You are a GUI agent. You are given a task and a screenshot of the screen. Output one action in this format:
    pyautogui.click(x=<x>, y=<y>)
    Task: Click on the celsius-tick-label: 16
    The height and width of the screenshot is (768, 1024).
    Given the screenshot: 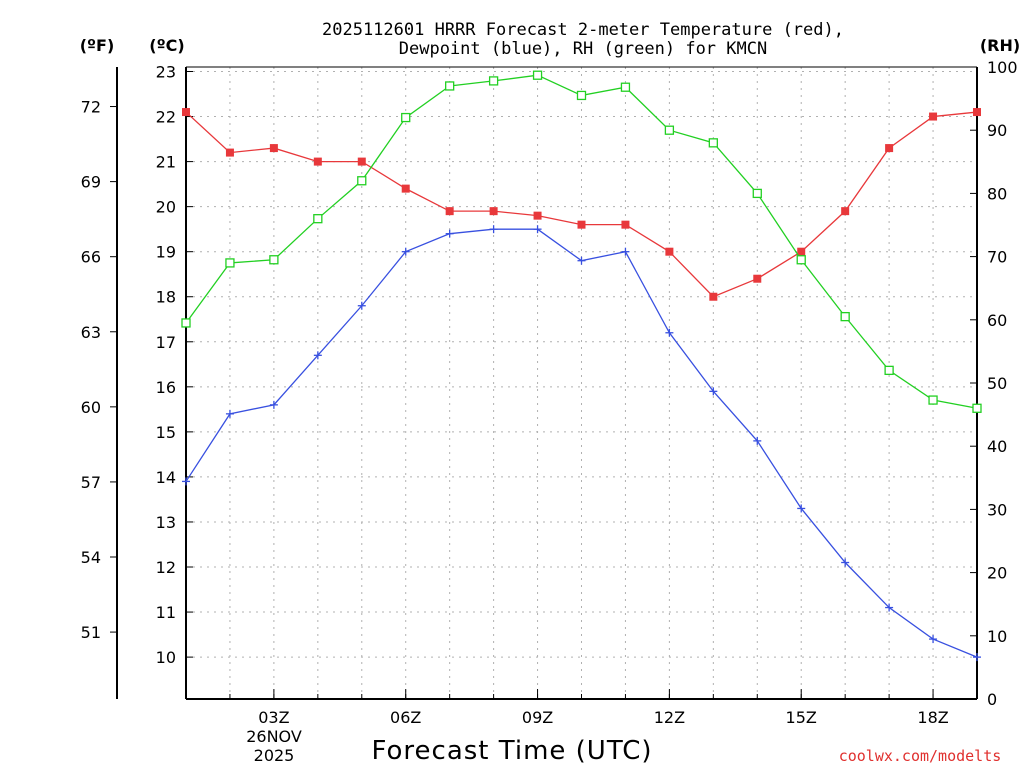 What is the action you would take?
    pyautogui.click(x=166, y=387)
    